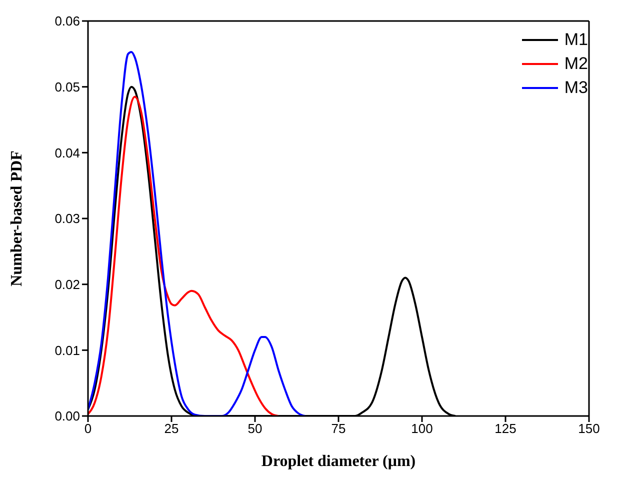  What do you see at coordinates (338, 428) in the screenshot?
I see `x-tick-label: 75` at bounding box center [338, 428].